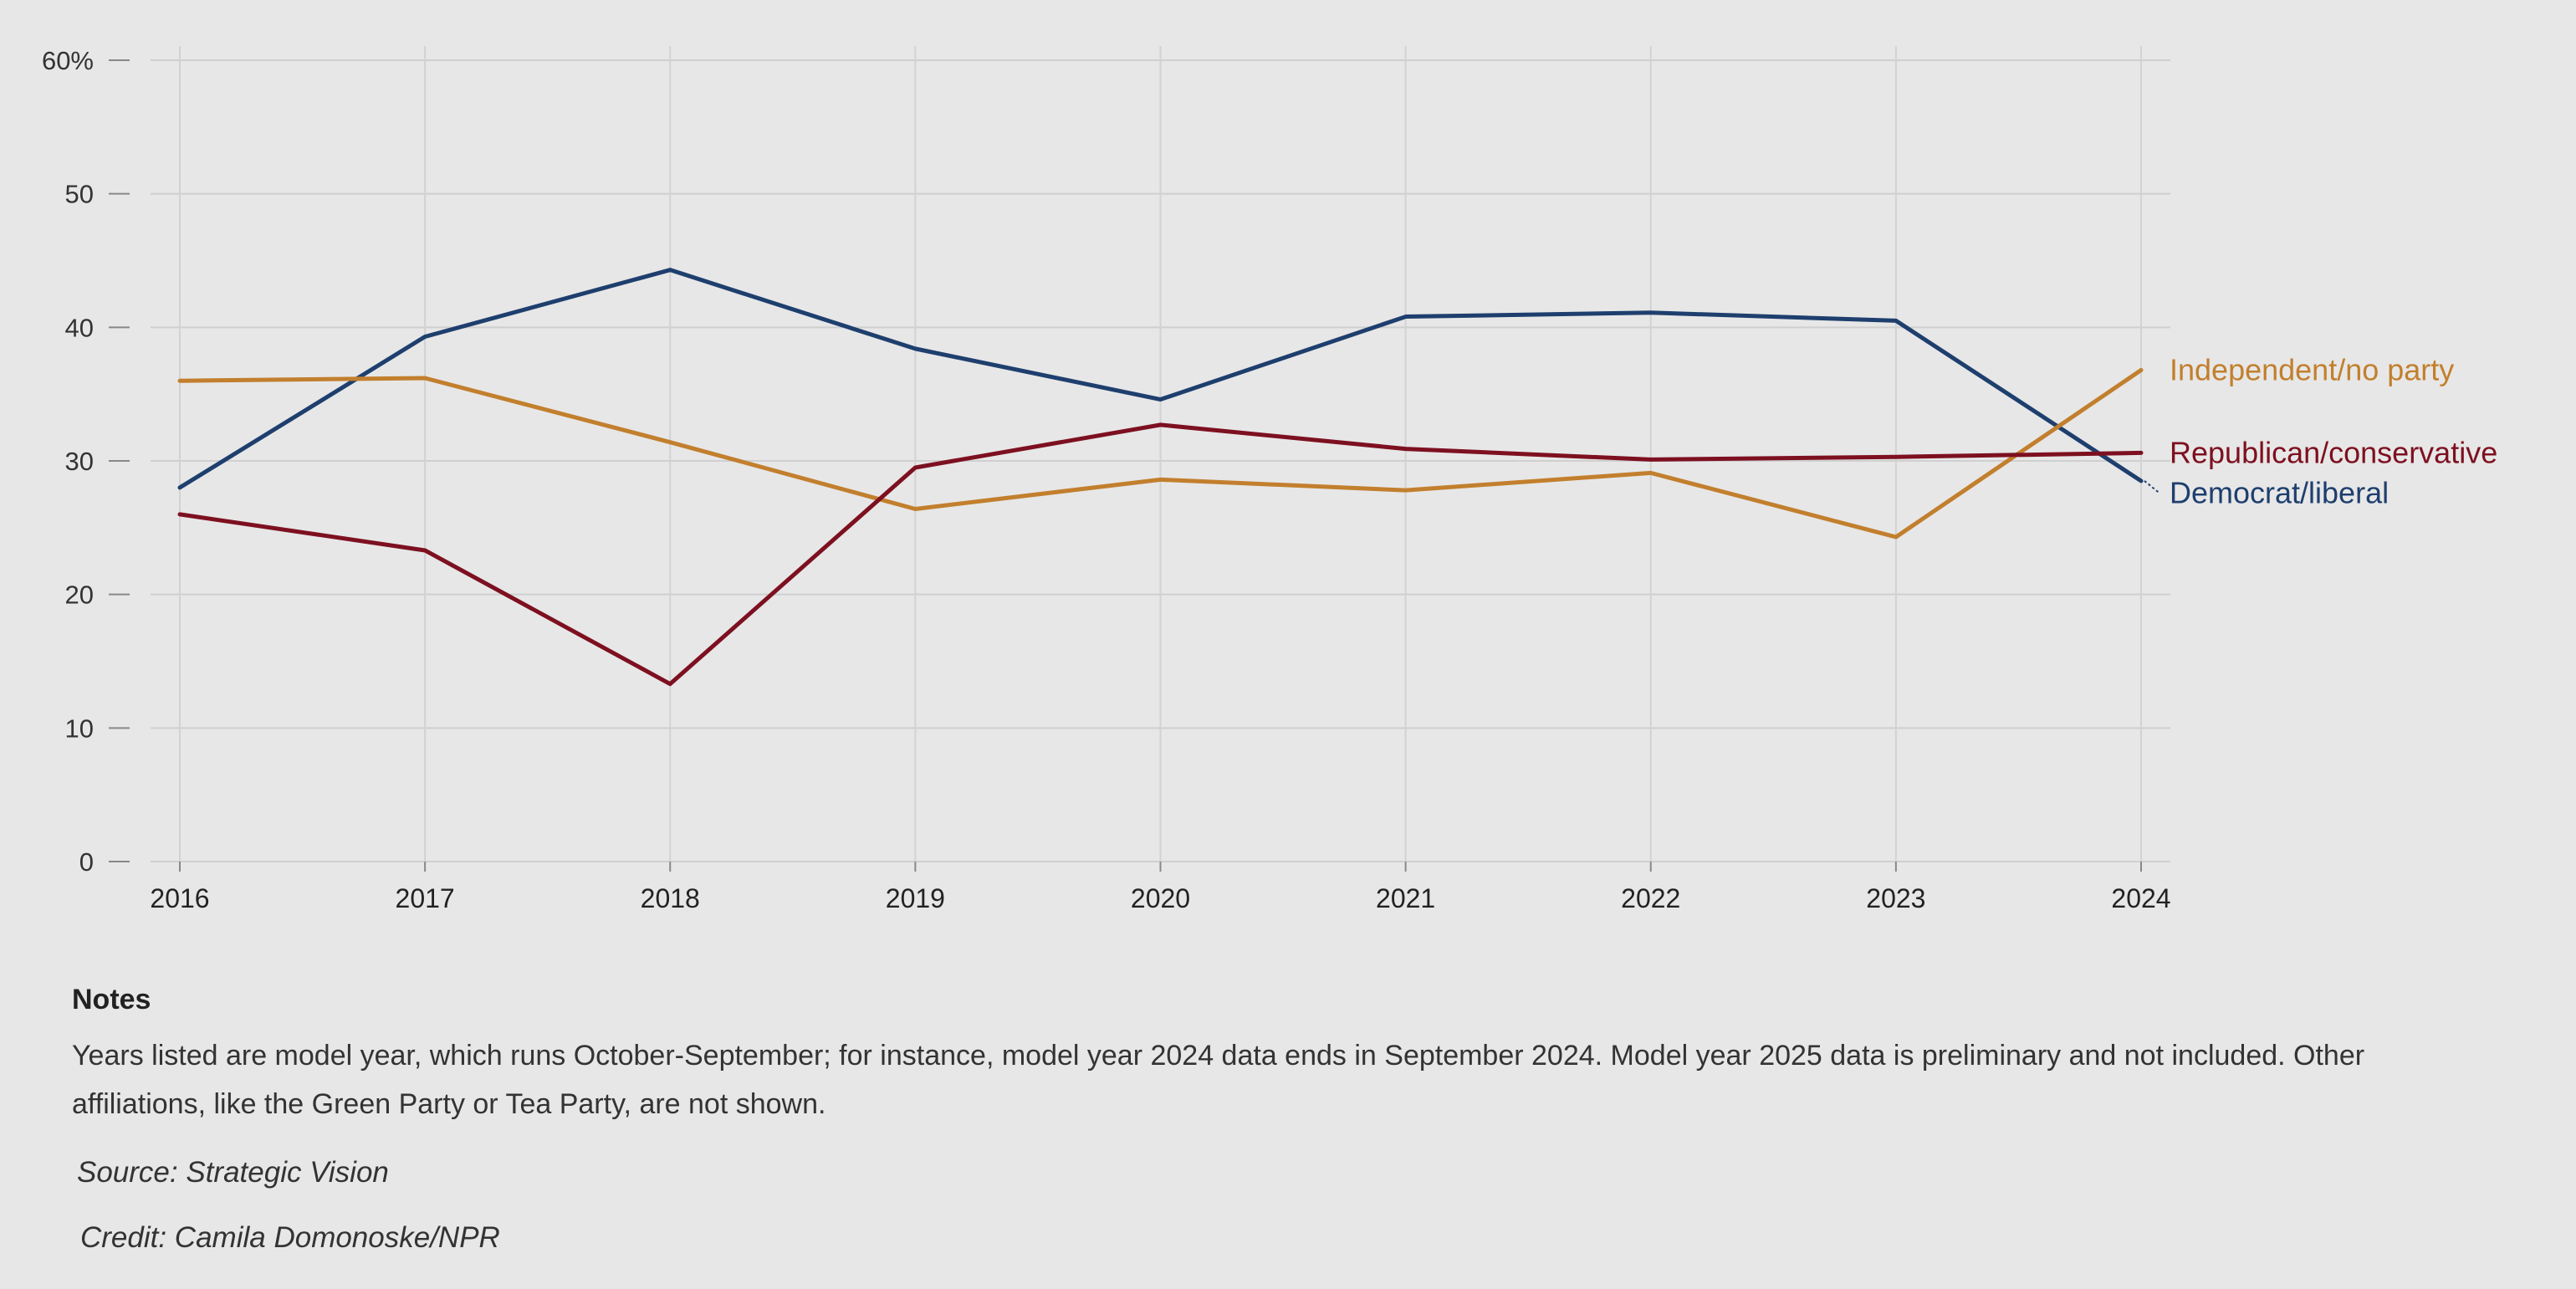 Image resolution: width=2576 pixels, height=1289 pixels. I want to click on label-leader, so click(2152, 487).